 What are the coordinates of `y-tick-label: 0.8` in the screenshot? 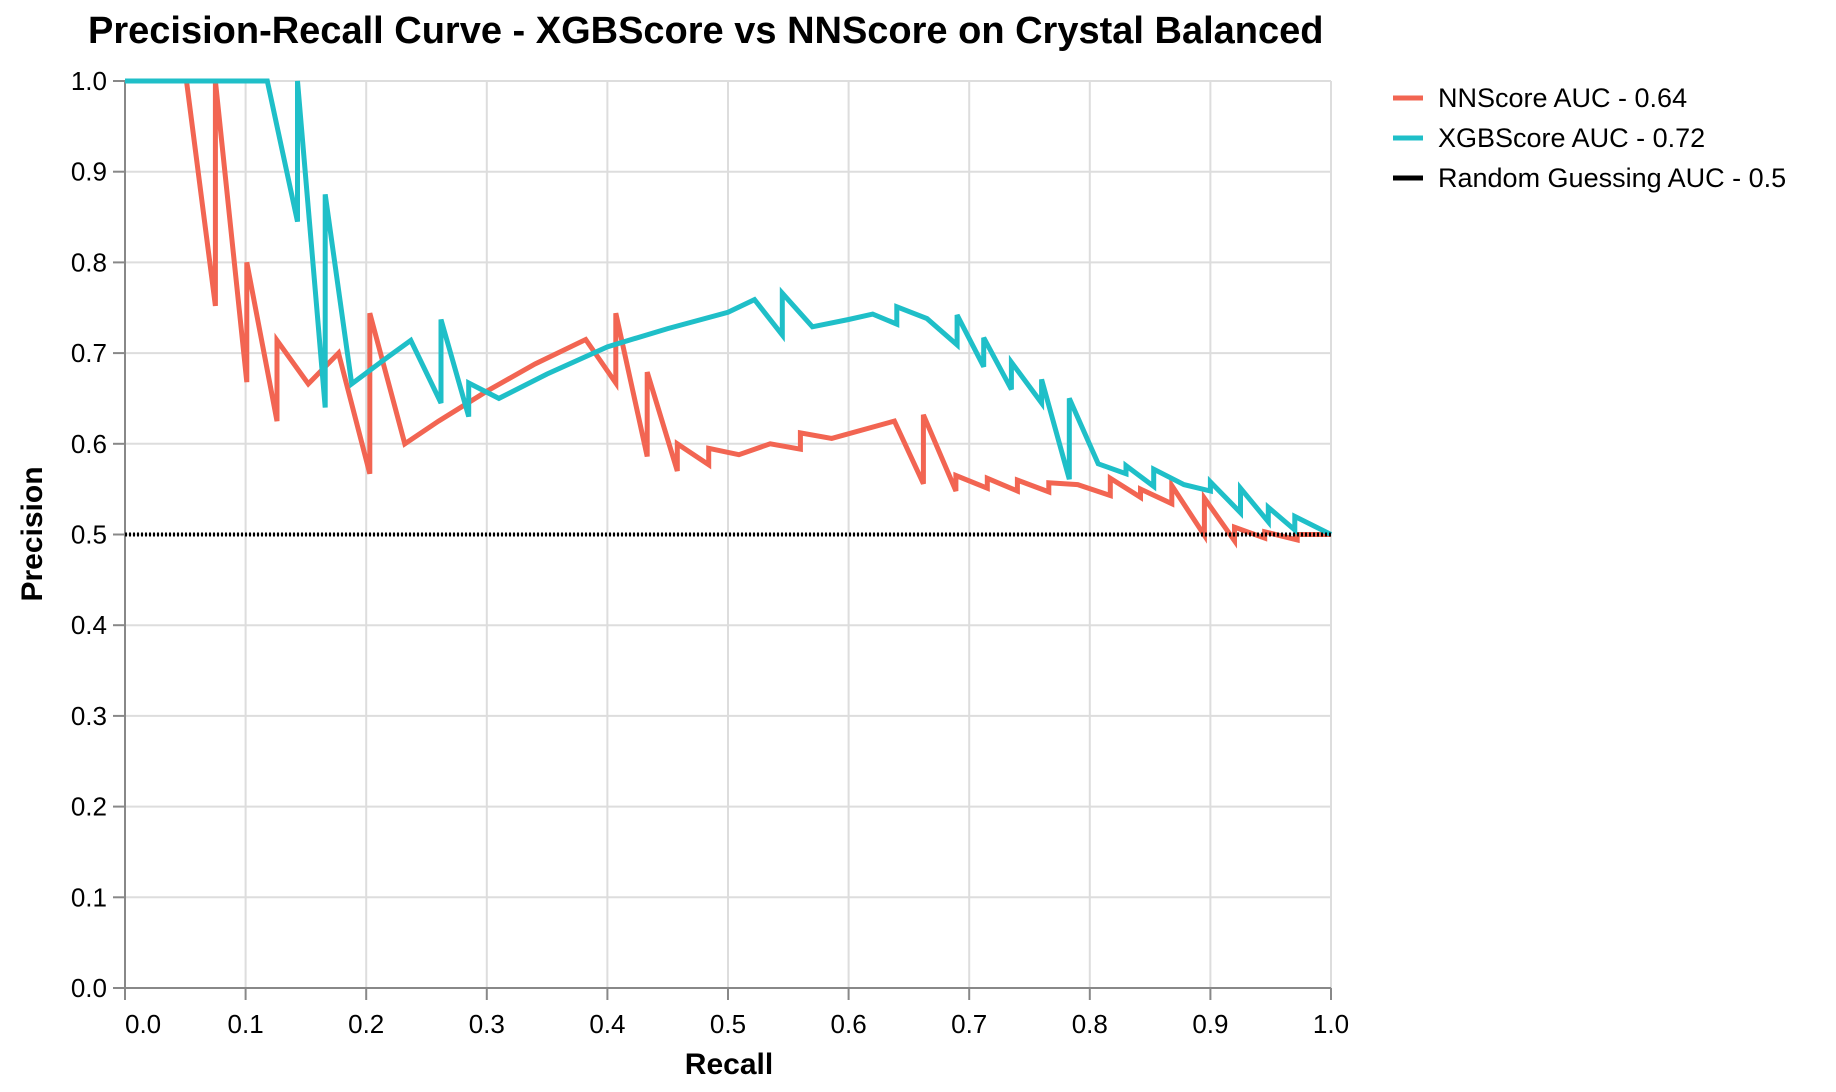 It's located at (89, 262).